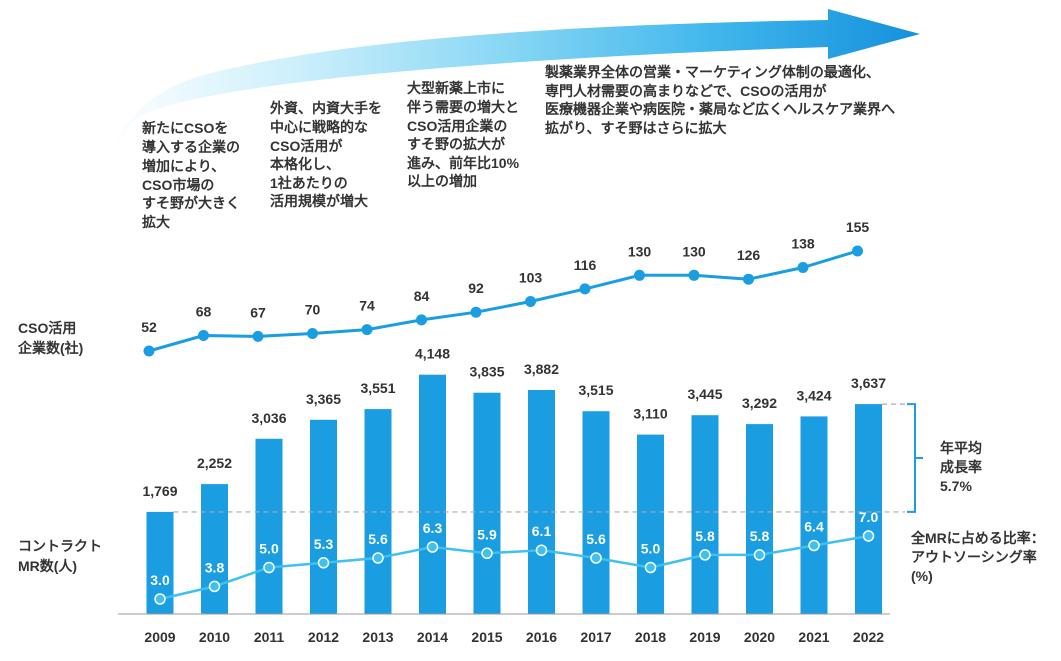 The width and height of the screenshot is (1061, 661). Describe the element at coordinates (319, 127) in the screenshot. I see `annotation-2-line: 中心に戦略的な` at that location.